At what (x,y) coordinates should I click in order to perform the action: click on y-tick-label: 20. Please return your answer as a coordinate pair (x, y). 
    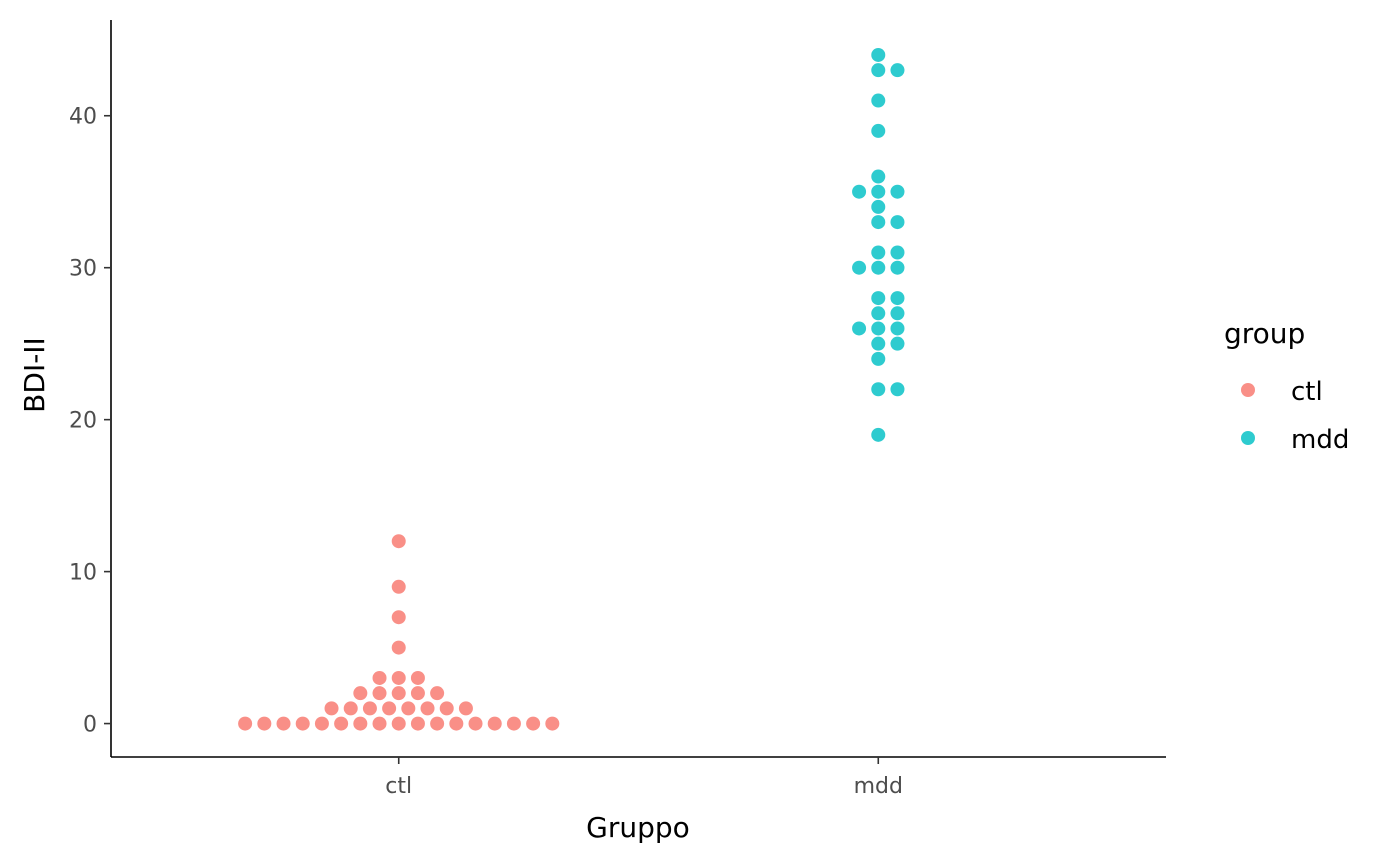
    Looking at the image, I should click on (83, 421).